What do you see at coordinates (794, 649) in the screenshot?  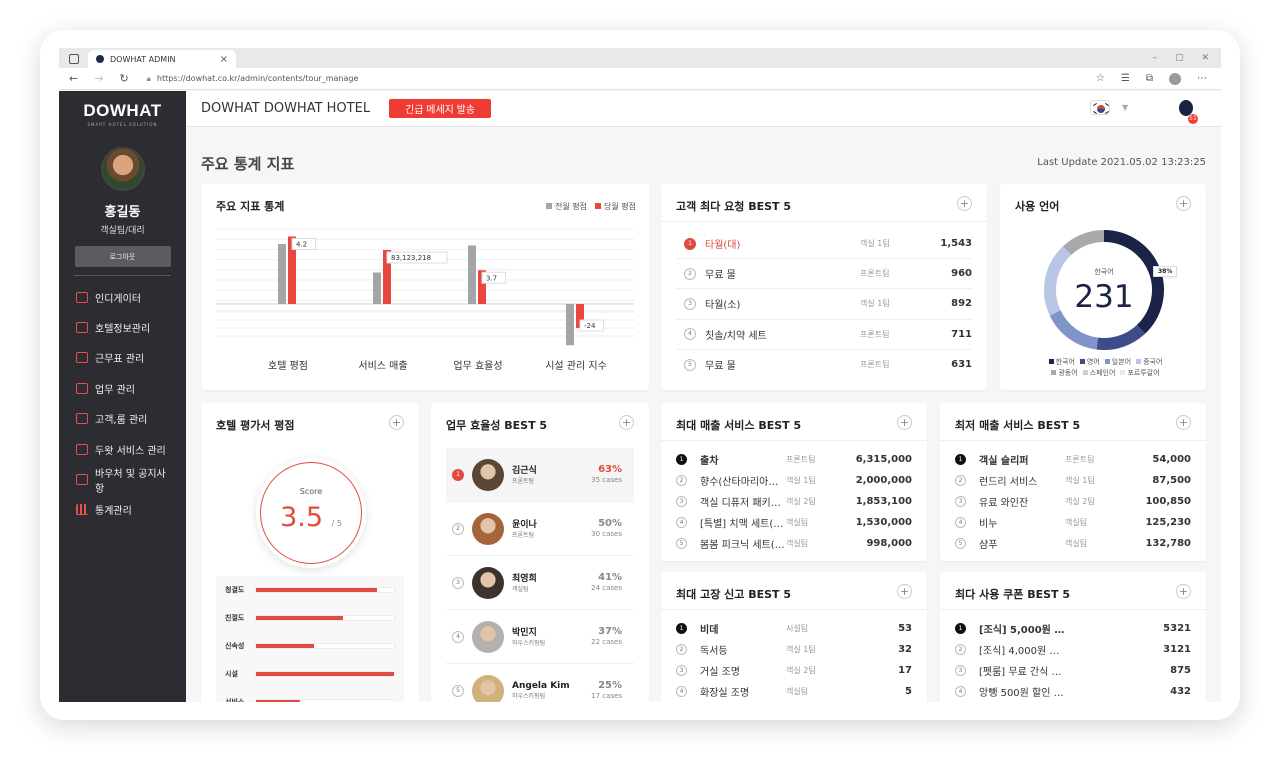 I see `list-item: 2 독서등 객실 1팀 32` at bounding box center [794, 649].